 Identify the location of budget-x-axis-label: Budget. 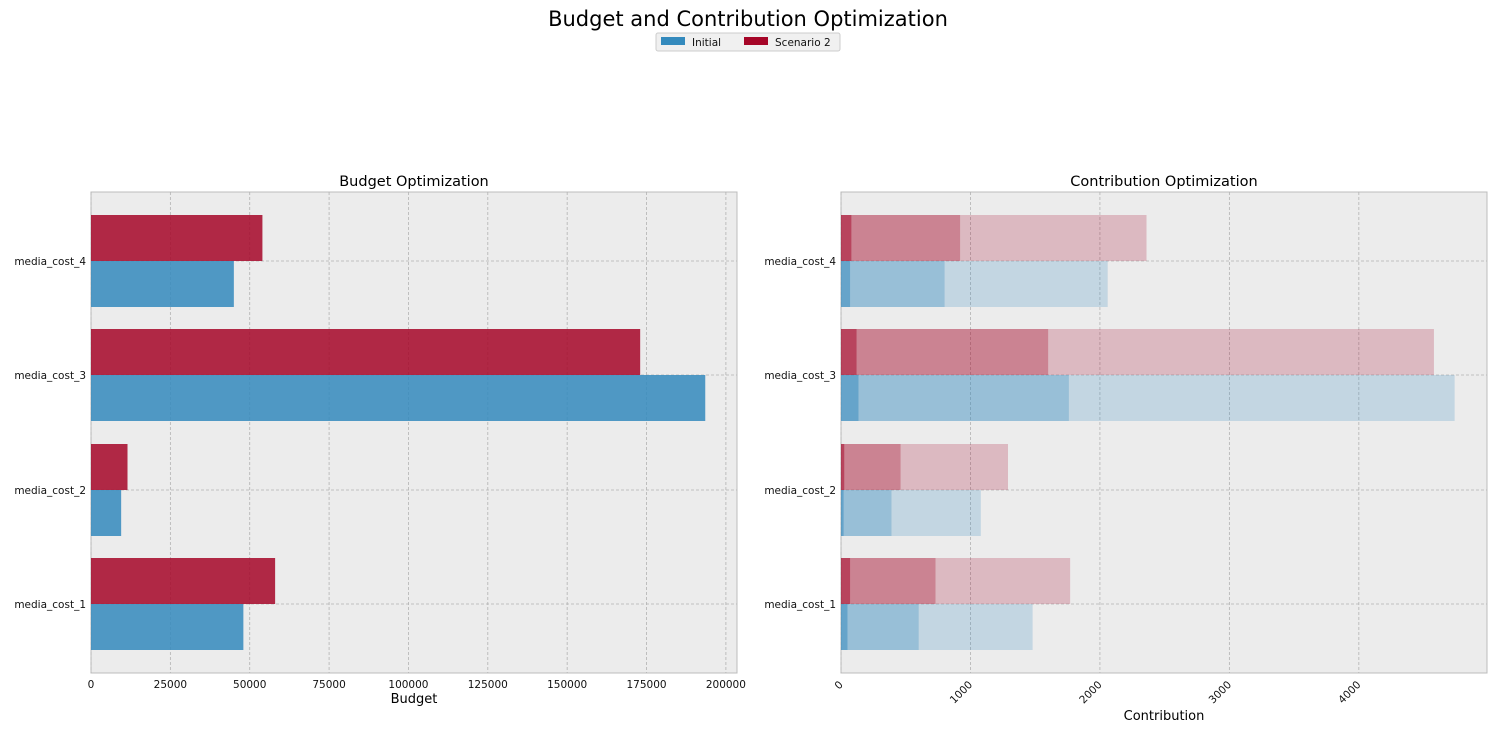
(414, 699).